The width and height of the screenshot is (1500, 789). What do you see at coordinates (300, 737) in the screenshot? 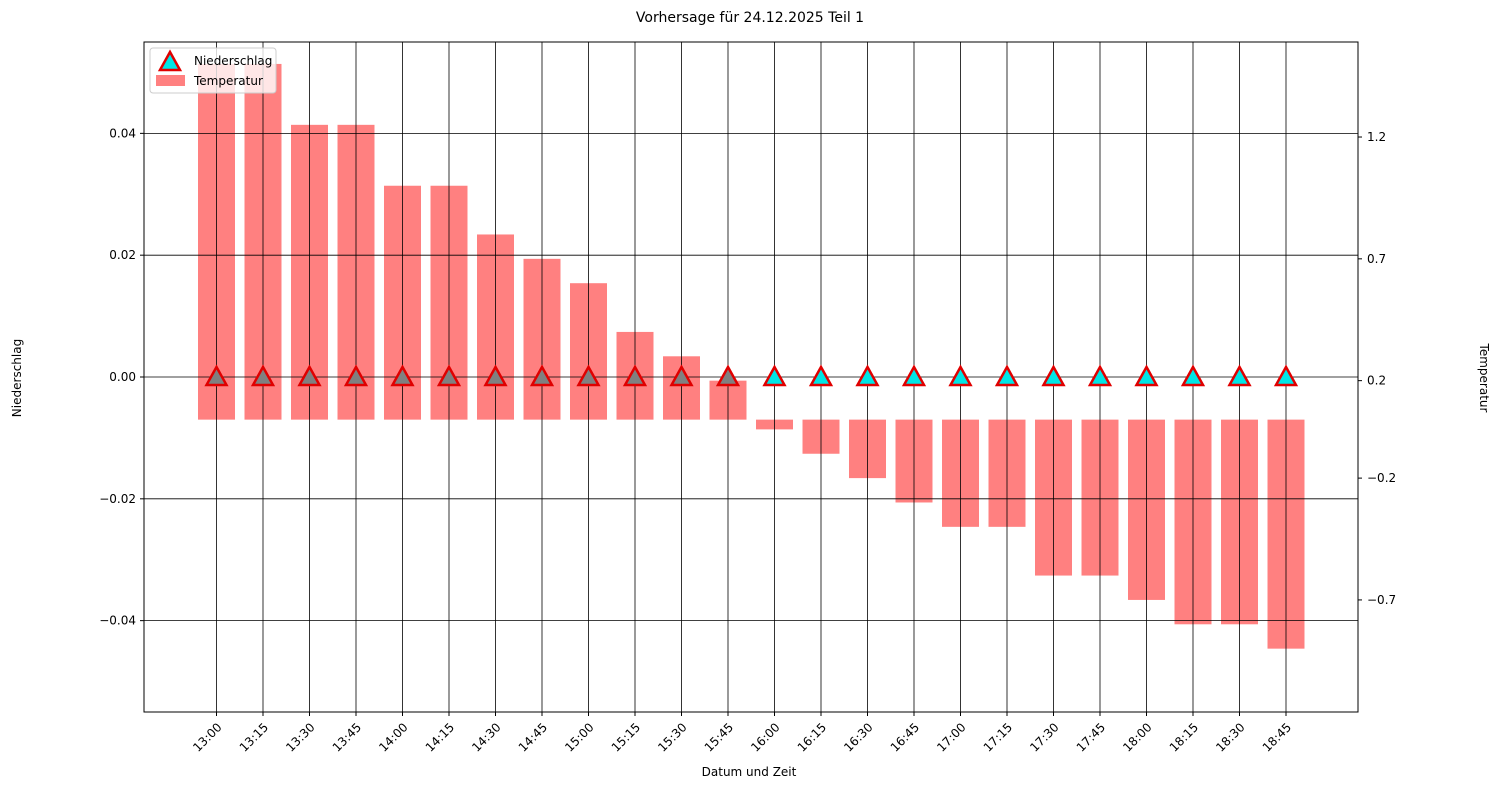
I see `x-tick-label: 13:30` at bounding box center [300, 737].